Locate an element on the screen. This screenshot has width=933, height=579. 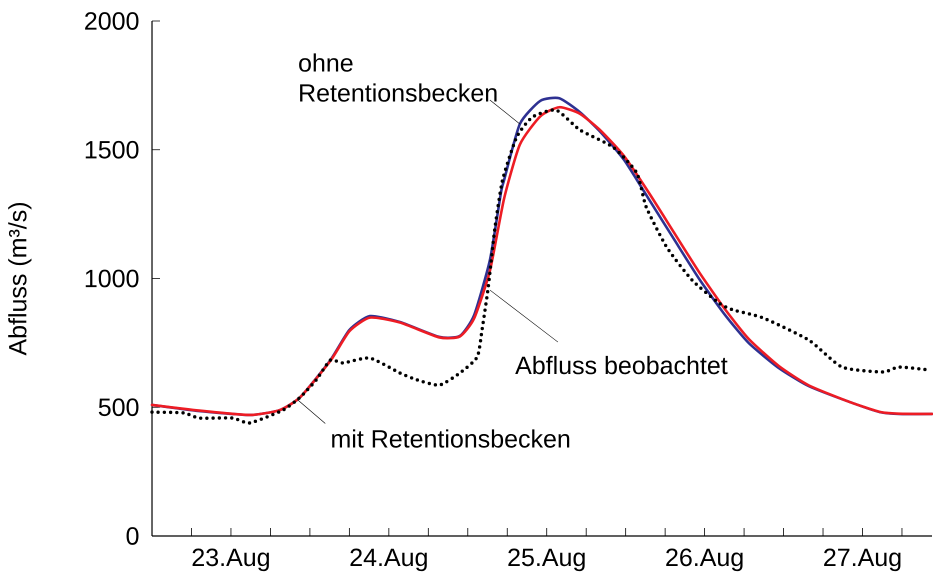
y-axis-title: Abfluss (m³/s) is located at coordinates (20, 279).